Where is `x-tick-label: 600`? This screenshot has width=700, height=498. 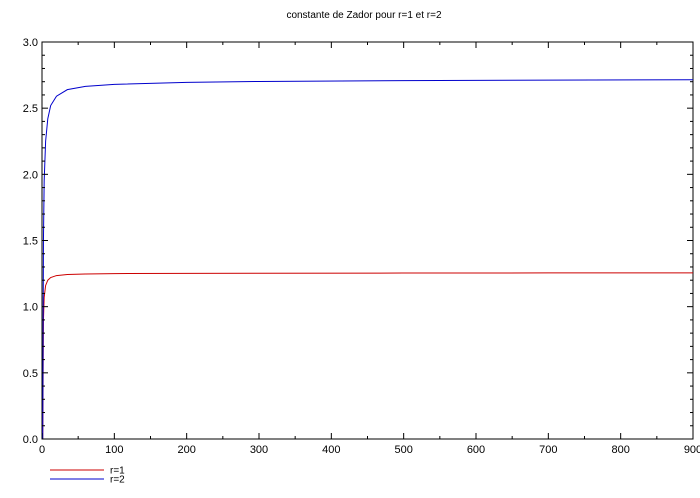 x-tick-label: 600 is located at coordinates (476, 450).